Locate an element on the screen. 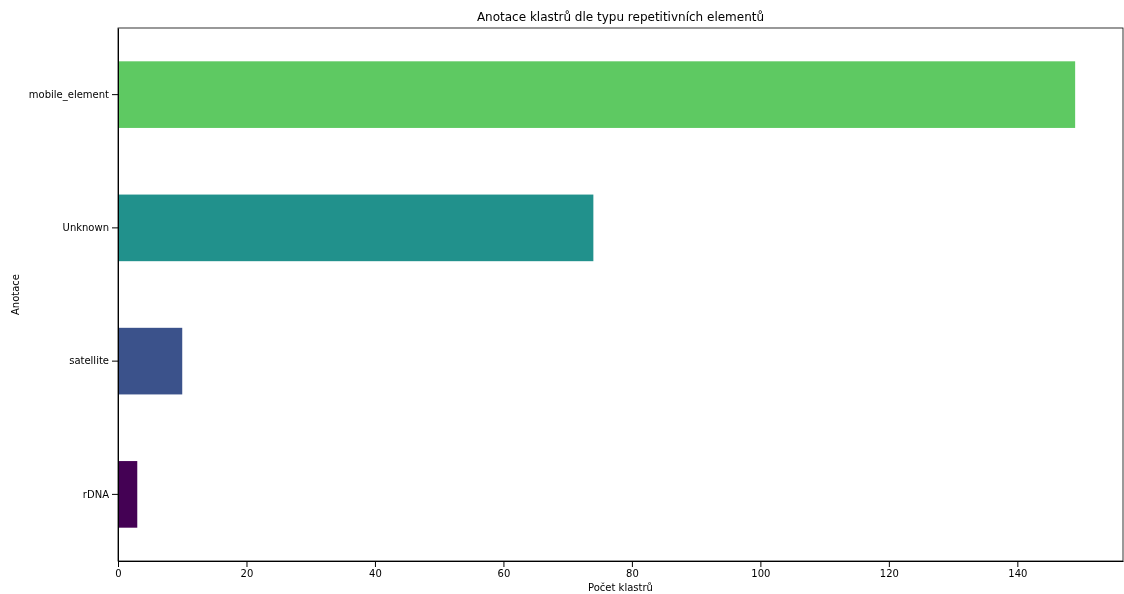 The width and height of the screenshot is (1124, 594). x-tick-label: 80 is located at coordinates (632, 574).